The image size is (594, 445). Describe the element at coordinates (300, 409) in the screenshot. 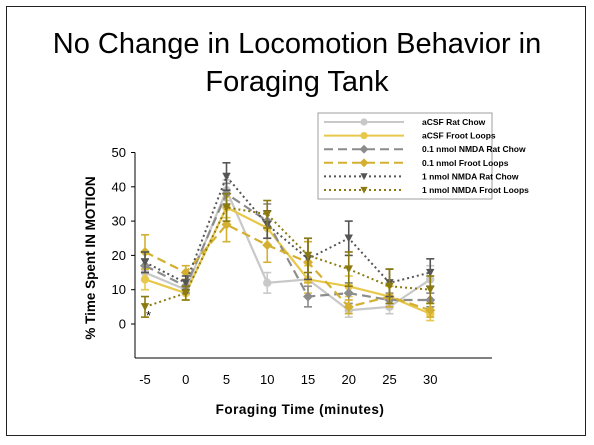

I see `x-axis-title: Foraging Time (minutes)` at that location.